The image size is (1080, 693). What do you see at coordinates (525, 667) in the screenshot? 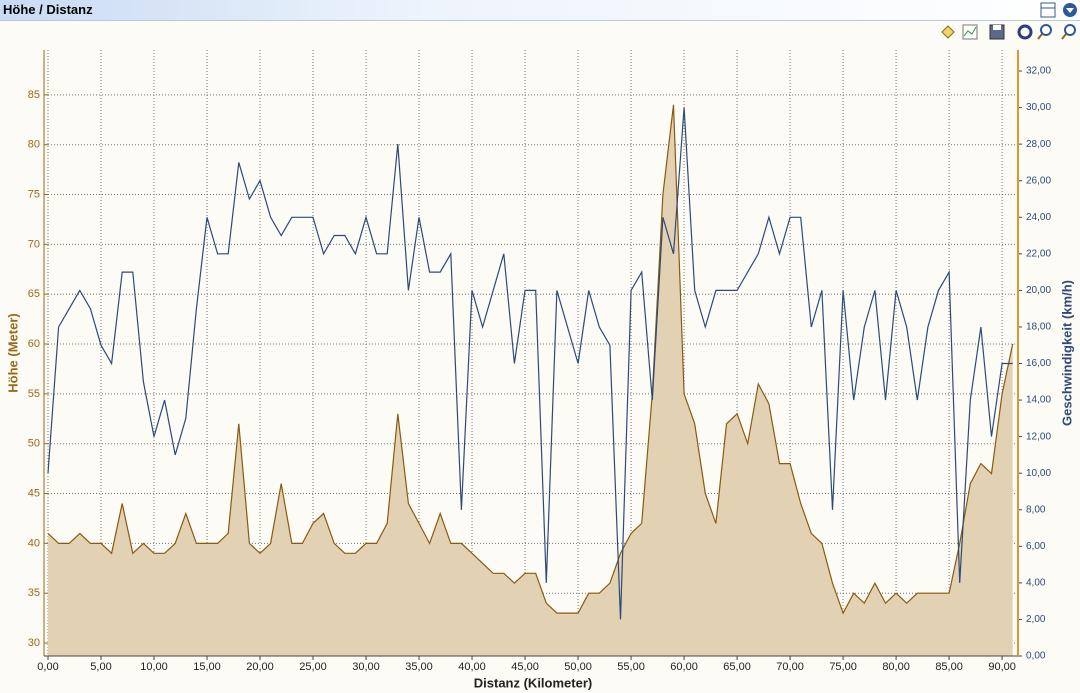
I see `x-tick-label: 45,00` at bounding box center [525, 667].